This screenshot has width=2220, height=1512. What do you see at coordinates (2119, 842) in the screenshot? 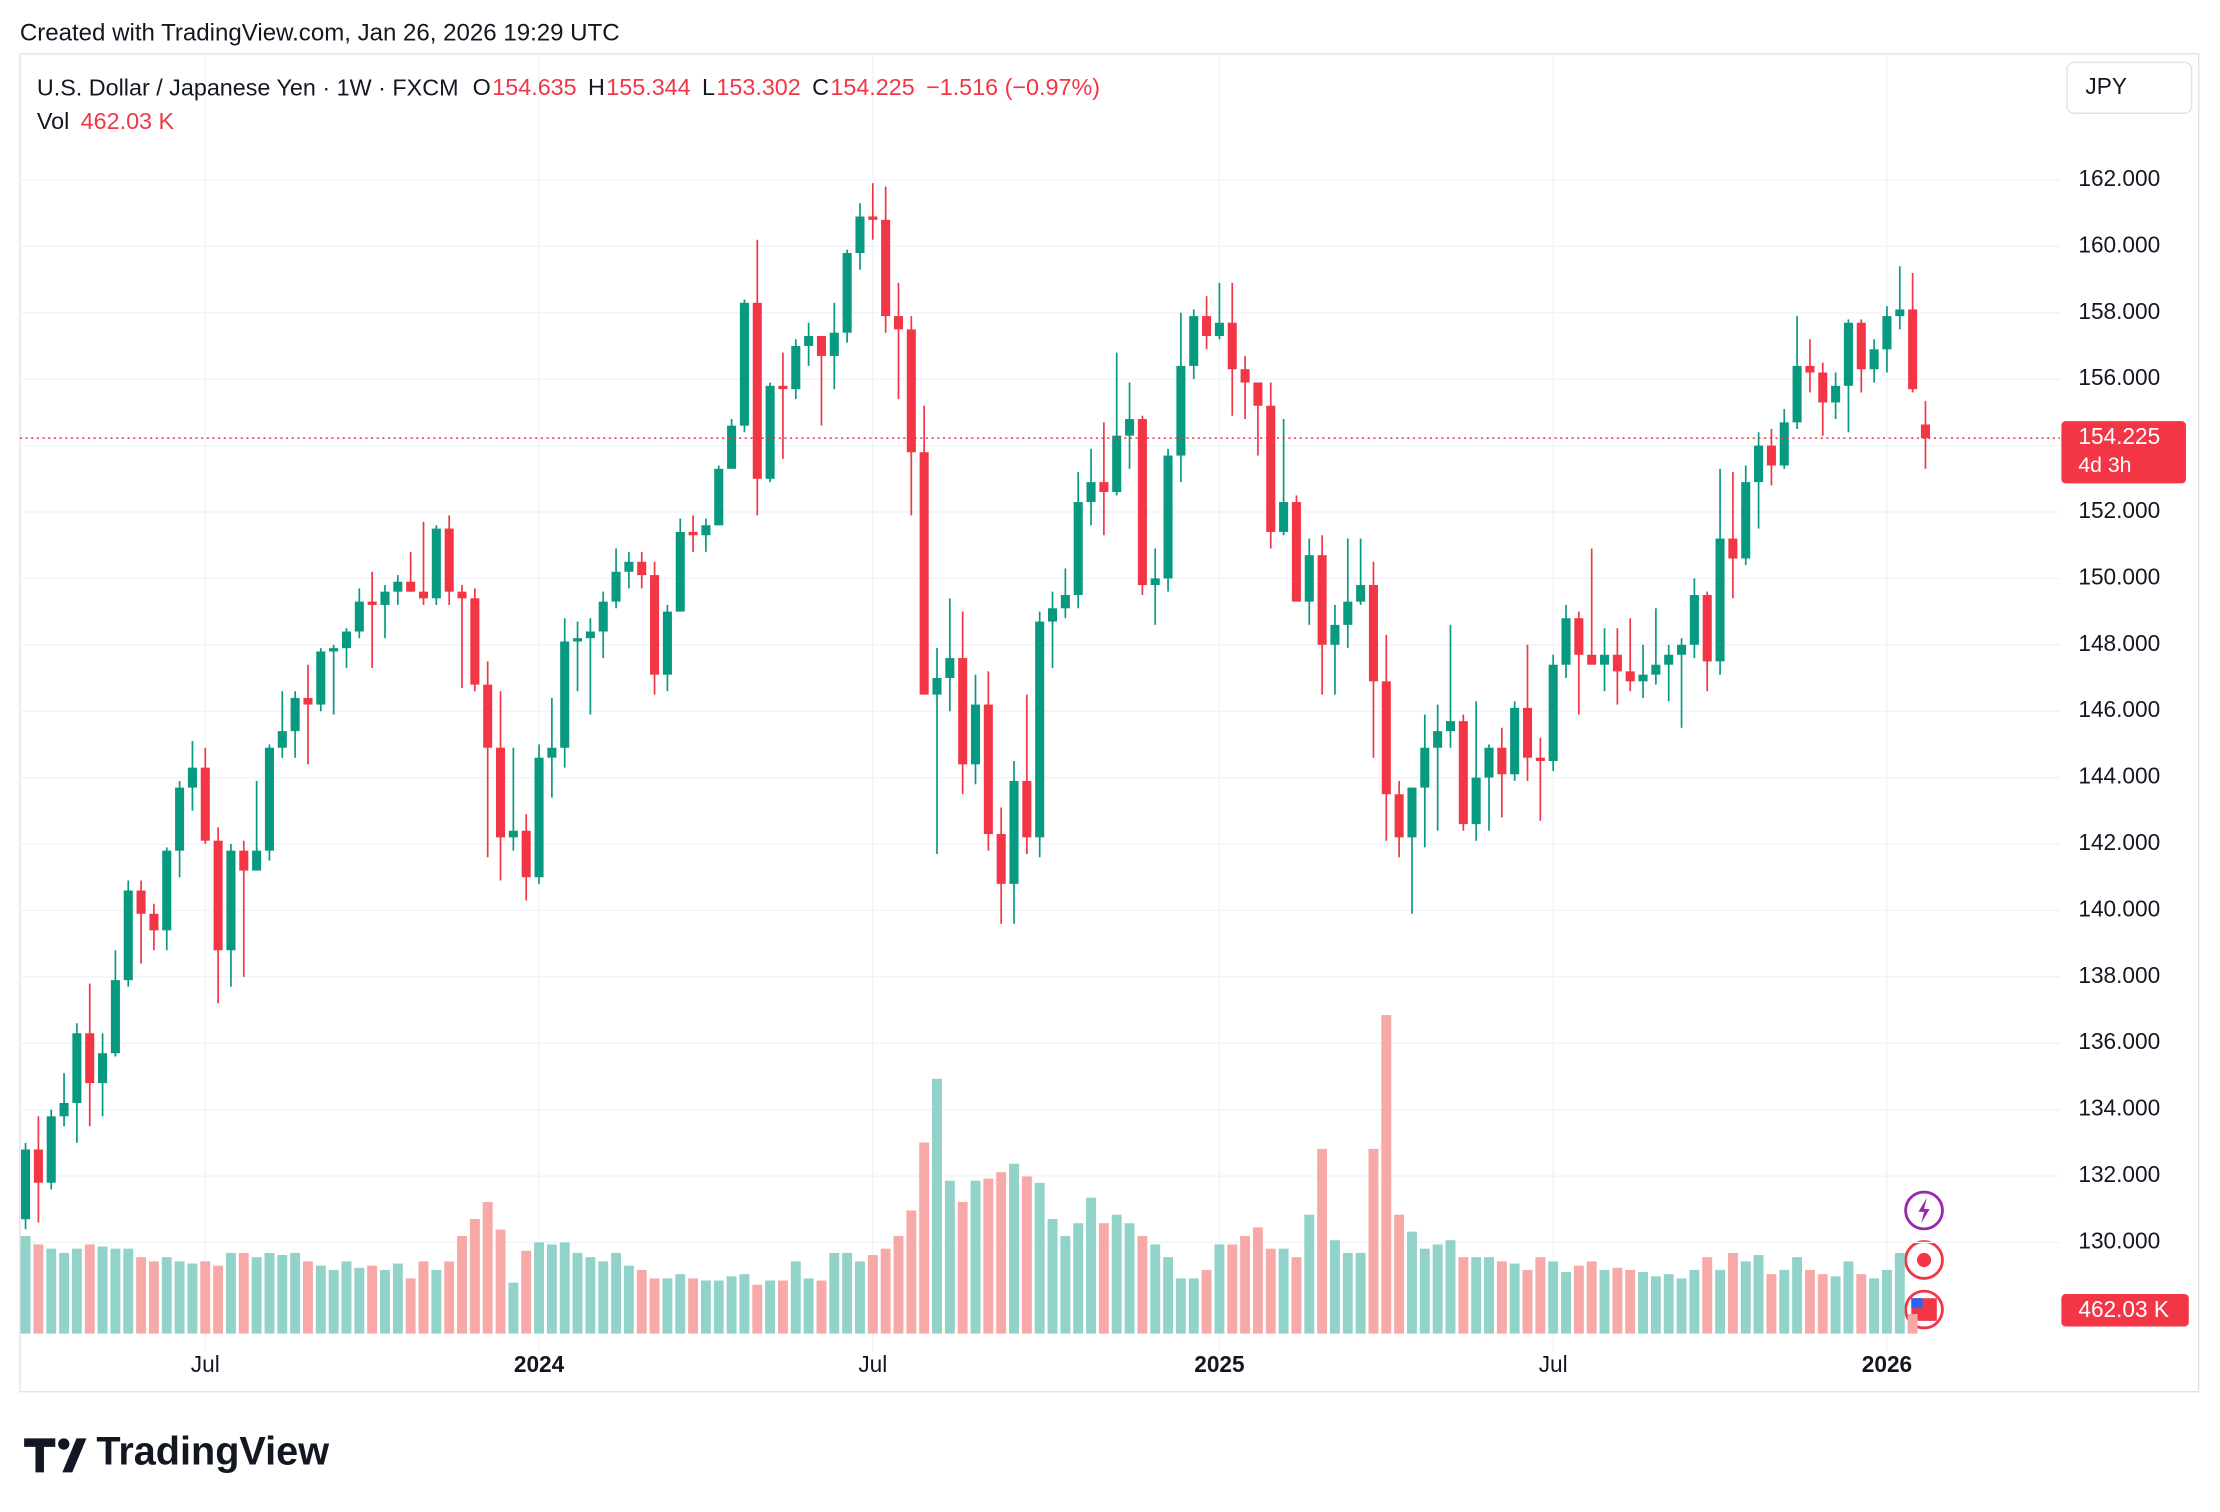
I see `y-tick-label: 142.000` at bounding box center [2119, 842].